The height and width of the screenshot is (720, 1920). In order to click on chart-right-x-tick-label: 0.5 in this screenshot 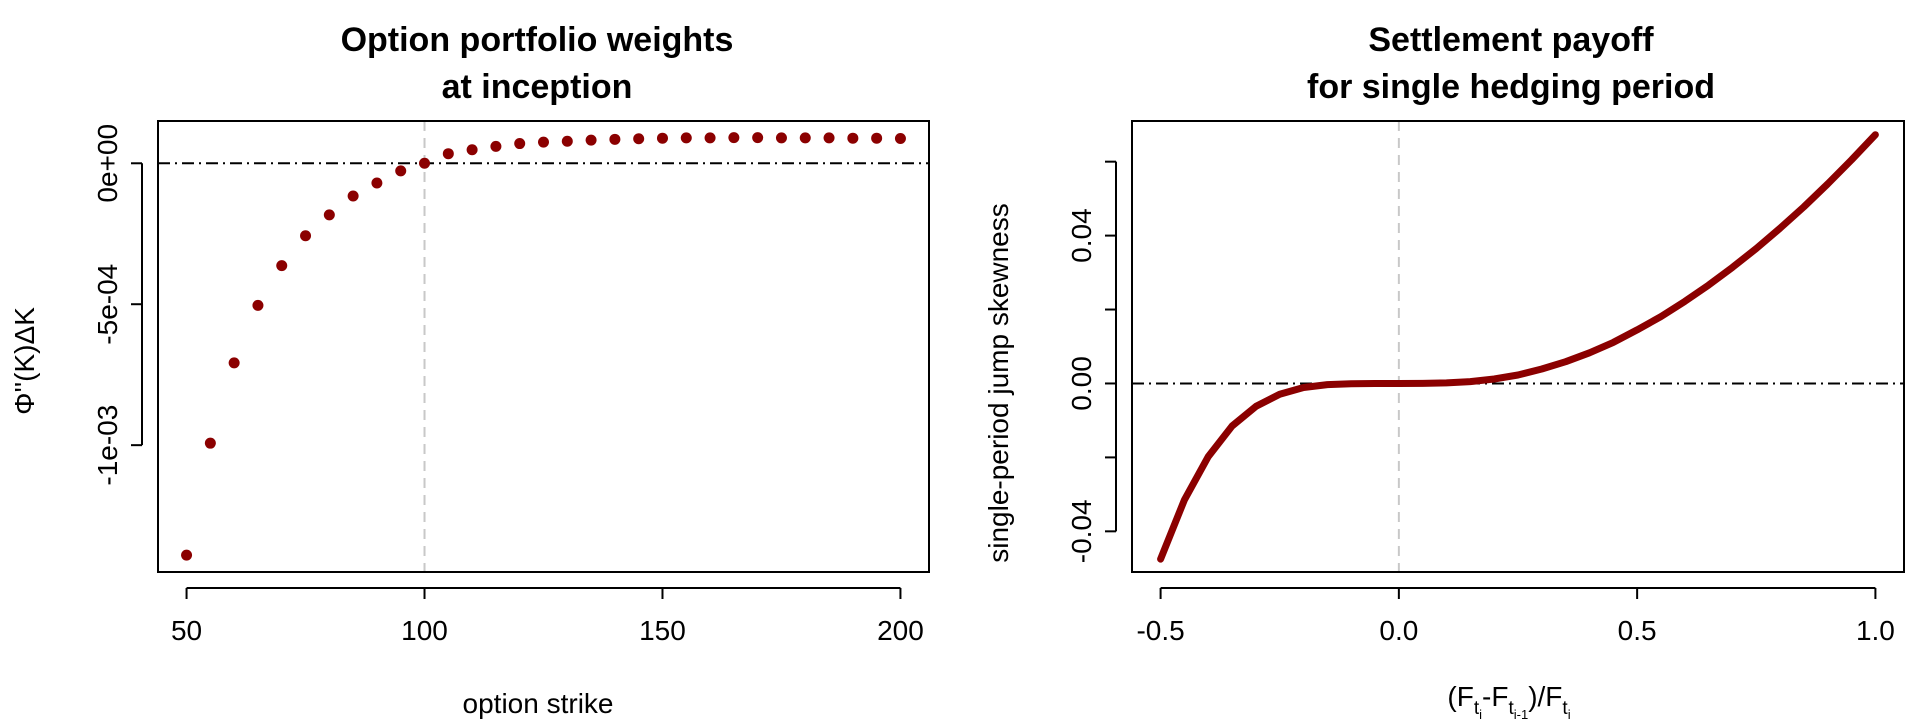, I will do `click(1637, 630)`.